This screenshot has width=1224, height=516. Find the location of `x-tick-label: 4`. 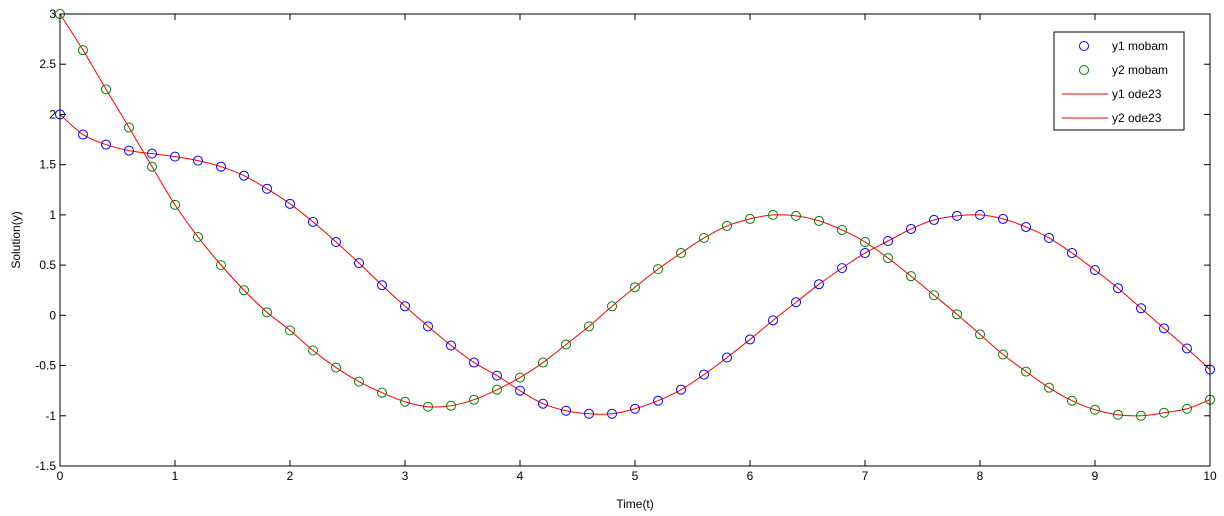

x-tick-label: 4 is located at coordinates (520, 476).